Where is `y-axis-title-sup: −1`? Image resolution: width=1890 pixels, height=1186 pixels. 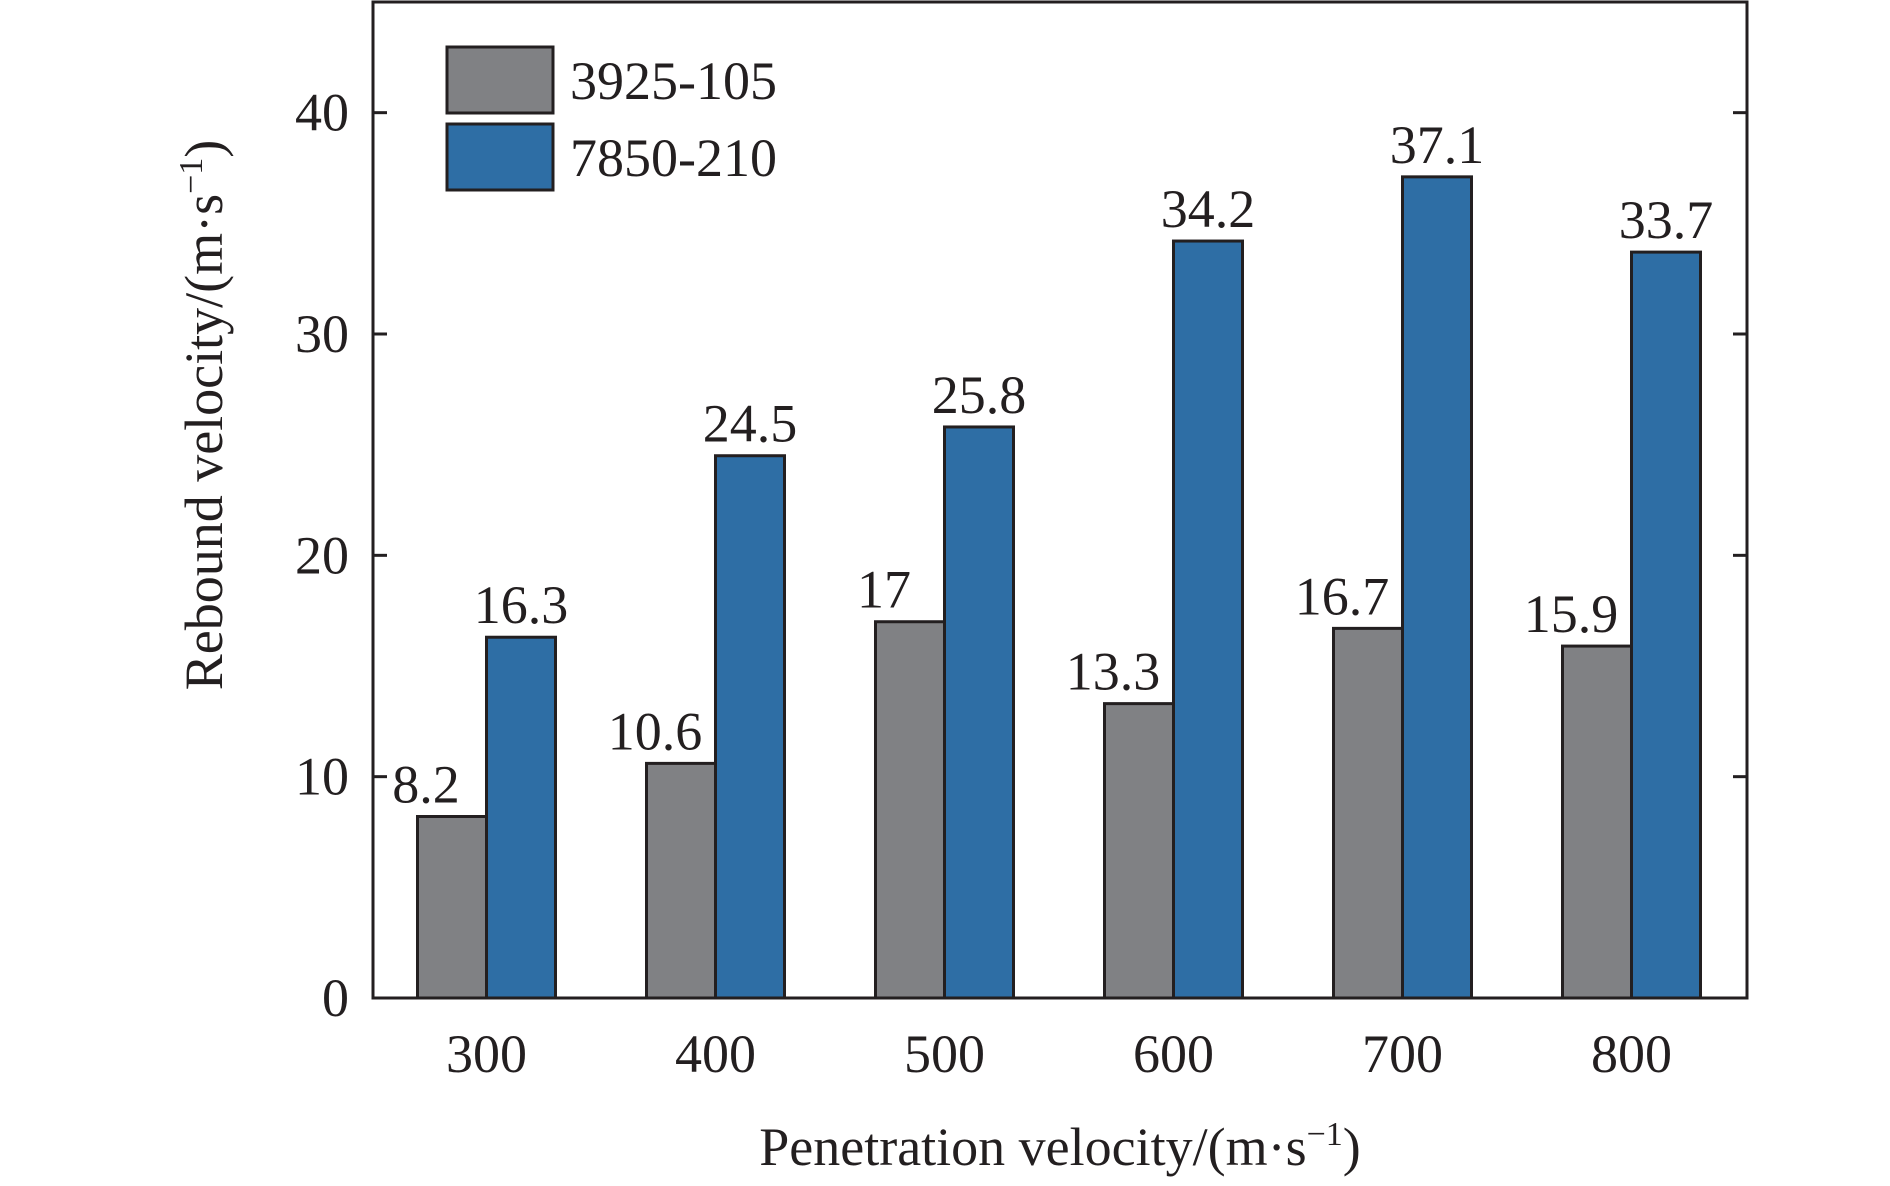 y-axis-title-sup: −1 is located at coordinates (191, 176).